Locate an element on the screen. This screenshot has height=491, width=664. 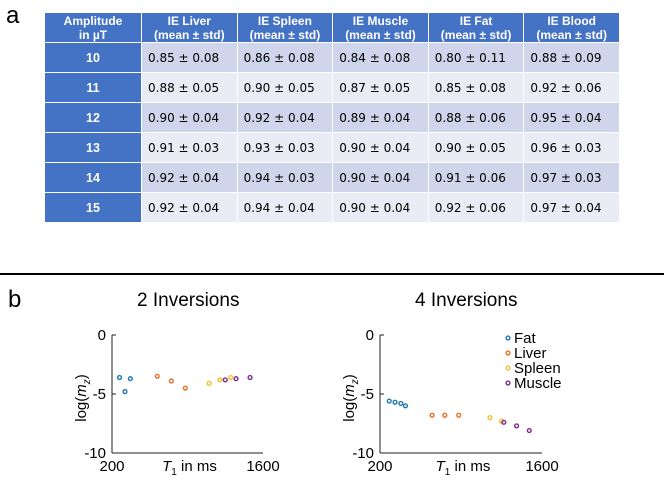
cell-ie-blood: 0.92 ± 0.06 is located at coordinates (571, 87).